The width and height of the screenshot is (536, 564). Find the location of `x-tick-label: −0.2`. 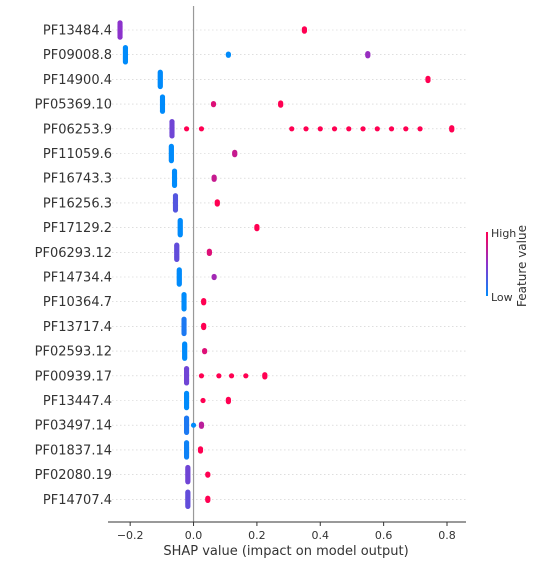

x-tick-label: −0.2 is located at coordinates (130, 535).